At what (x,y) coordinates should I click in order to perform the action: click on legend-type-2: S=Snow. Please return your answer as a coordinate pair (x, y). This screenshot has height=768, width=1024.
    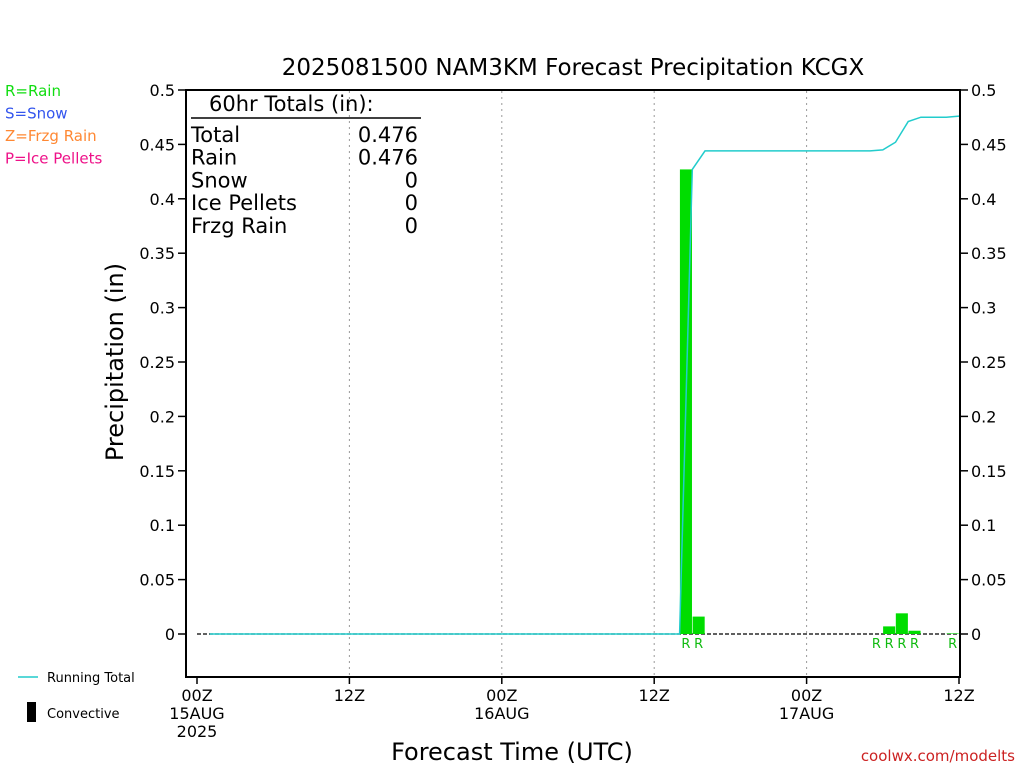
    Looking at the image, I should click on (36, 114).